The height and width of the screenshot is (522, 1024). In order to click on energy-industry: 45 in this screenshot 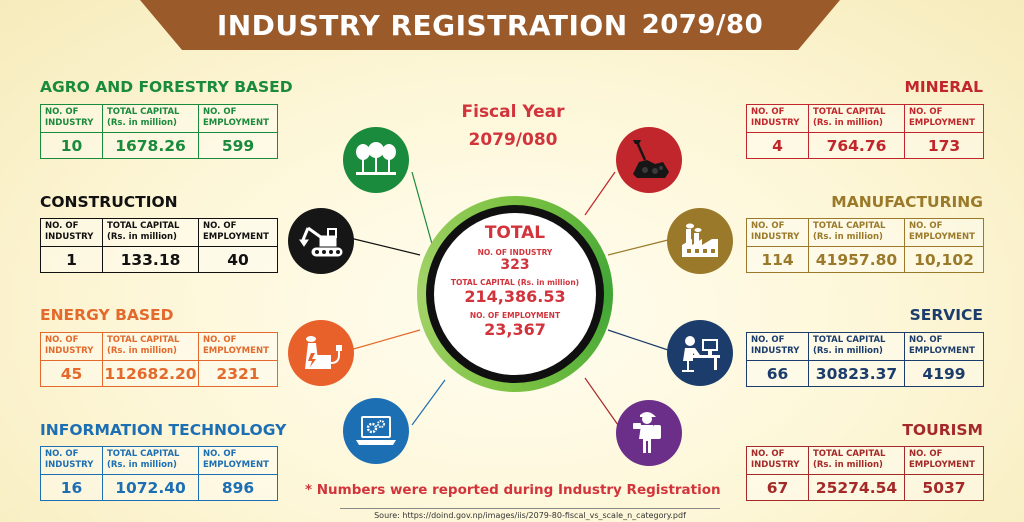, I will do `click(72, 373)`.